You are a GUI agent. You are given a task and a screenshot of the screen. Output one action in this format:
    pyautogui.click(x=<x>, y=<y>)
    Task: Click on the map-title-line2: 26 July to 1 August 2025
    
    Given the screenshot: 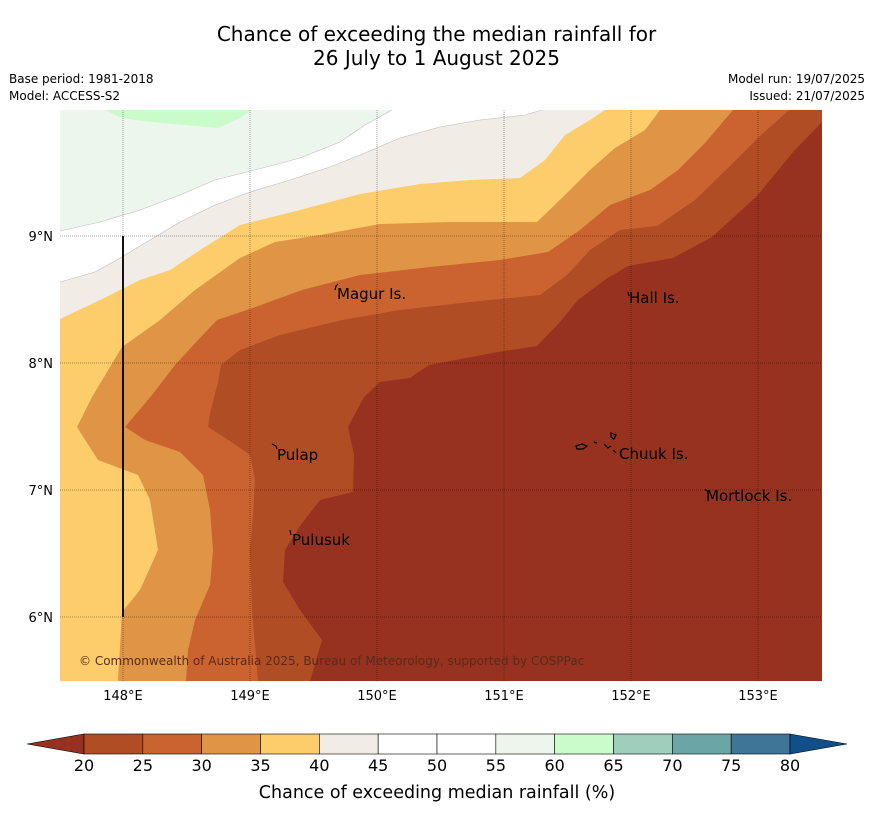 What is the action you would take?
    pyautogui.click(x=436, y=58)
    